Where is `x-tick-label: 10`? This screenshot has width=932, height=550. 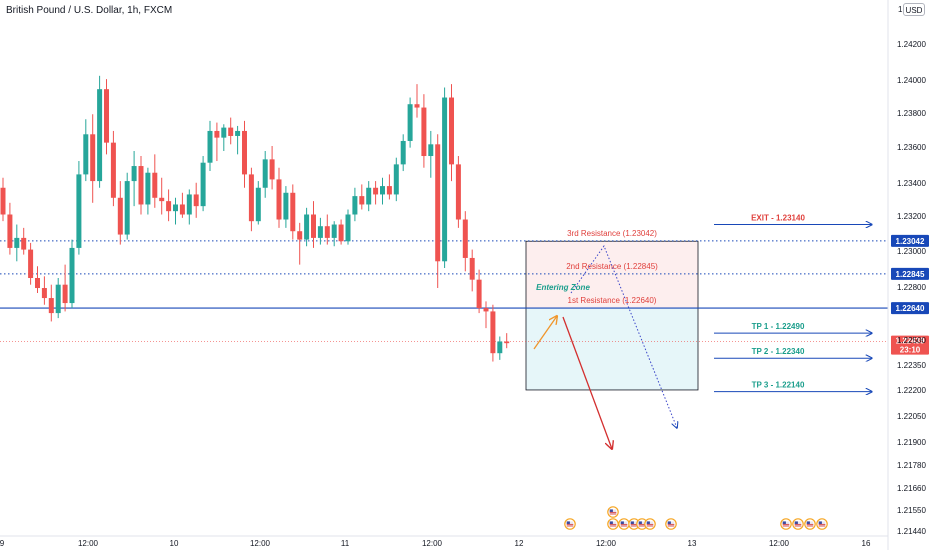
x-tick-label: 10 is located at coordinates (174, 543).